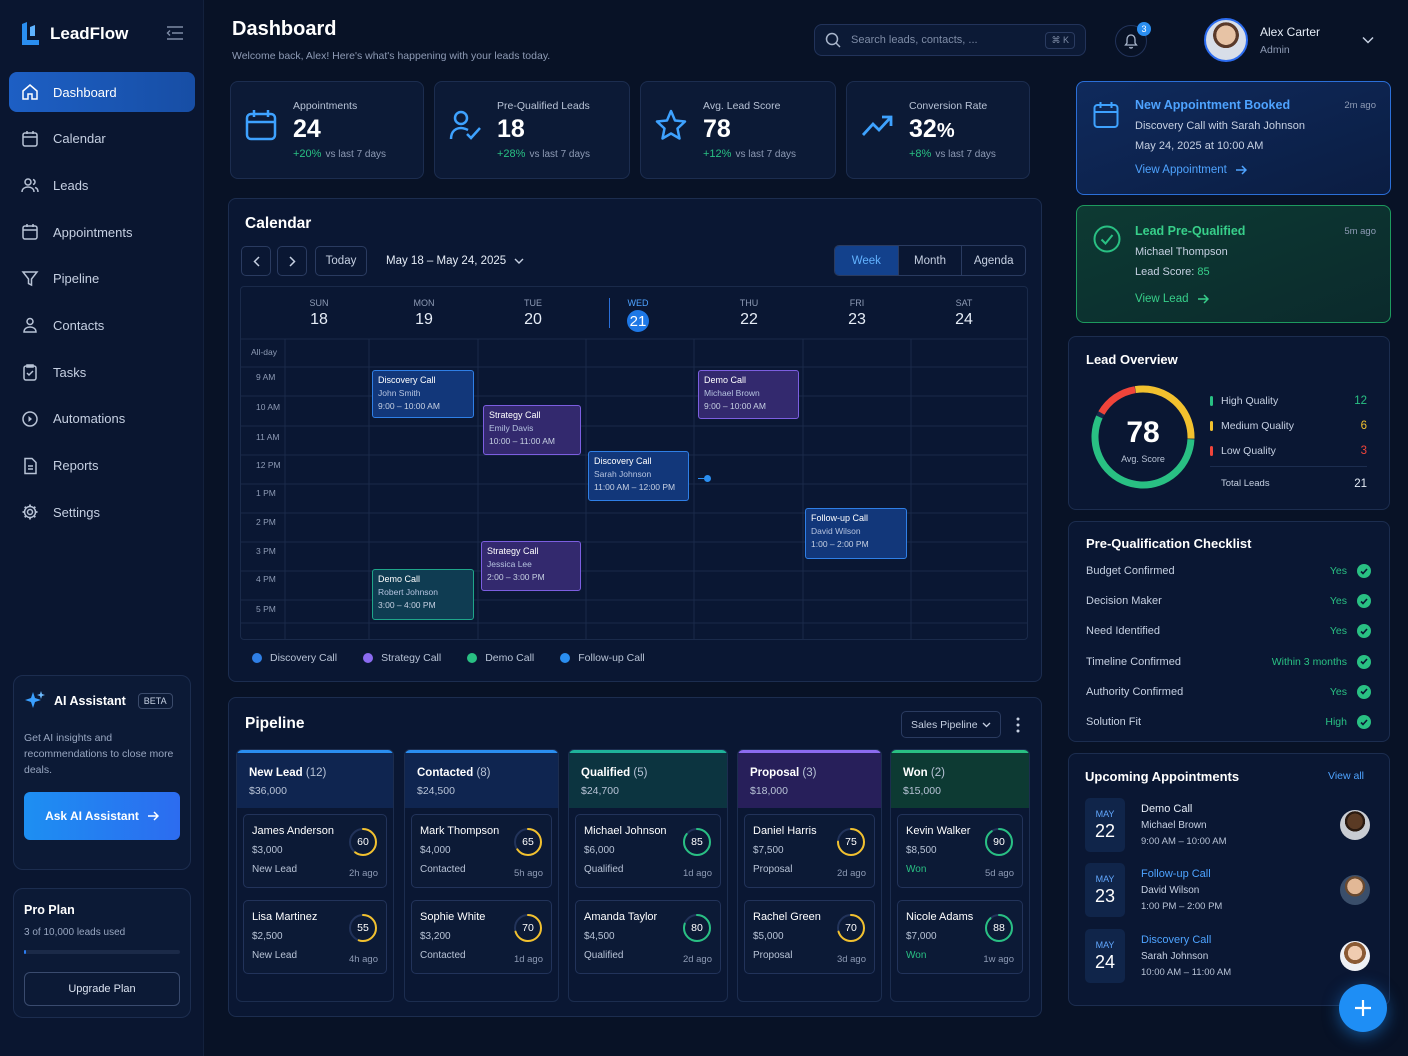  Describe the element at coordinates (625, 831) in the screenshot. I see `lead-name: Michael Johnson` at that location.